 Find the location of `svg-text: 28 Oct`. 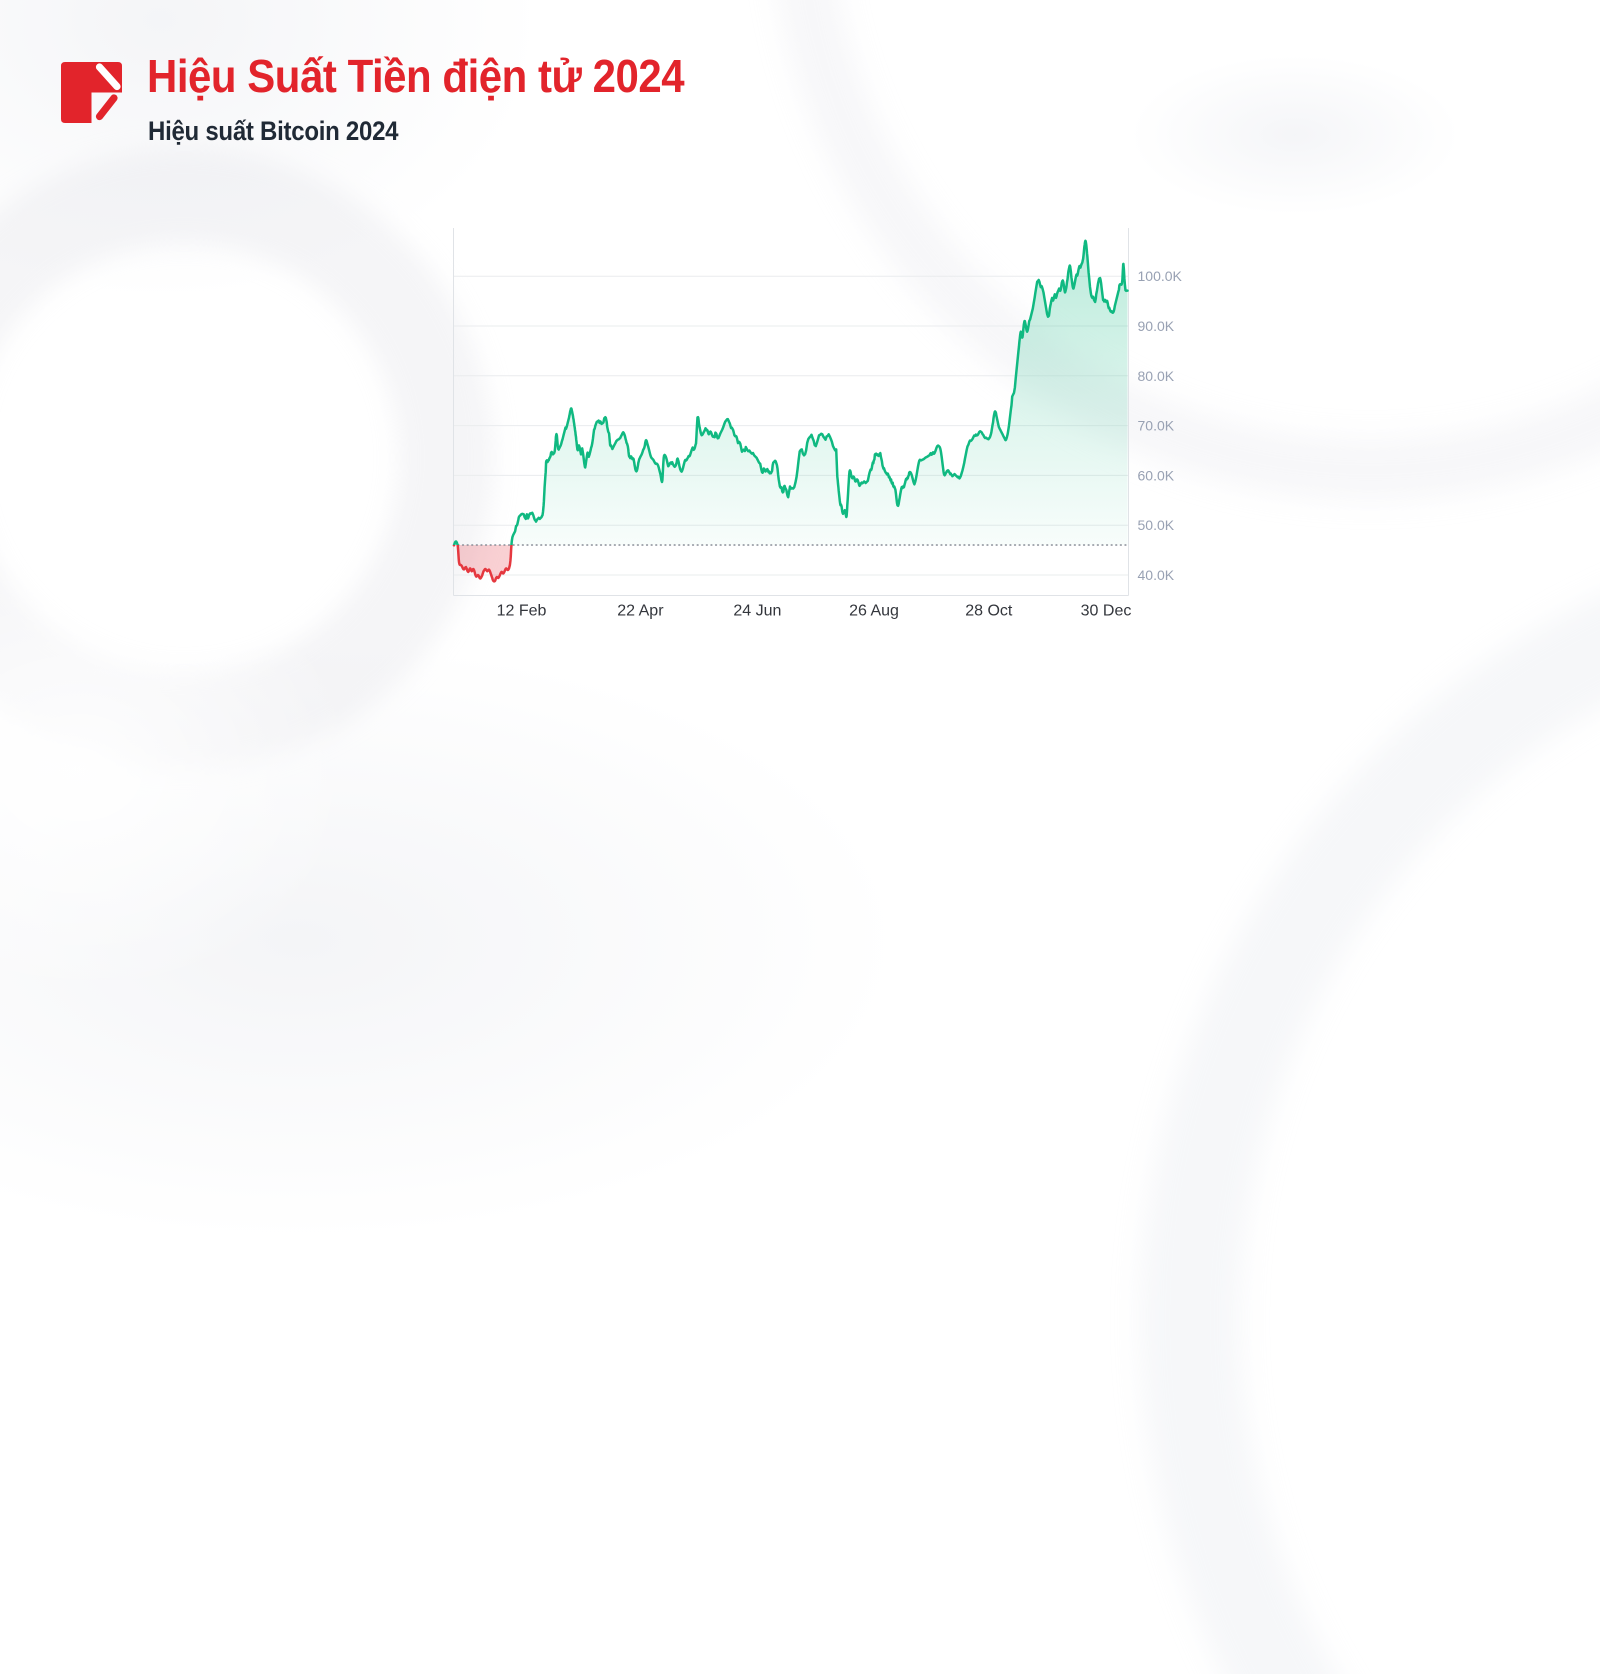

svg-text: 28 Oct is located at coordinates (989, 611).